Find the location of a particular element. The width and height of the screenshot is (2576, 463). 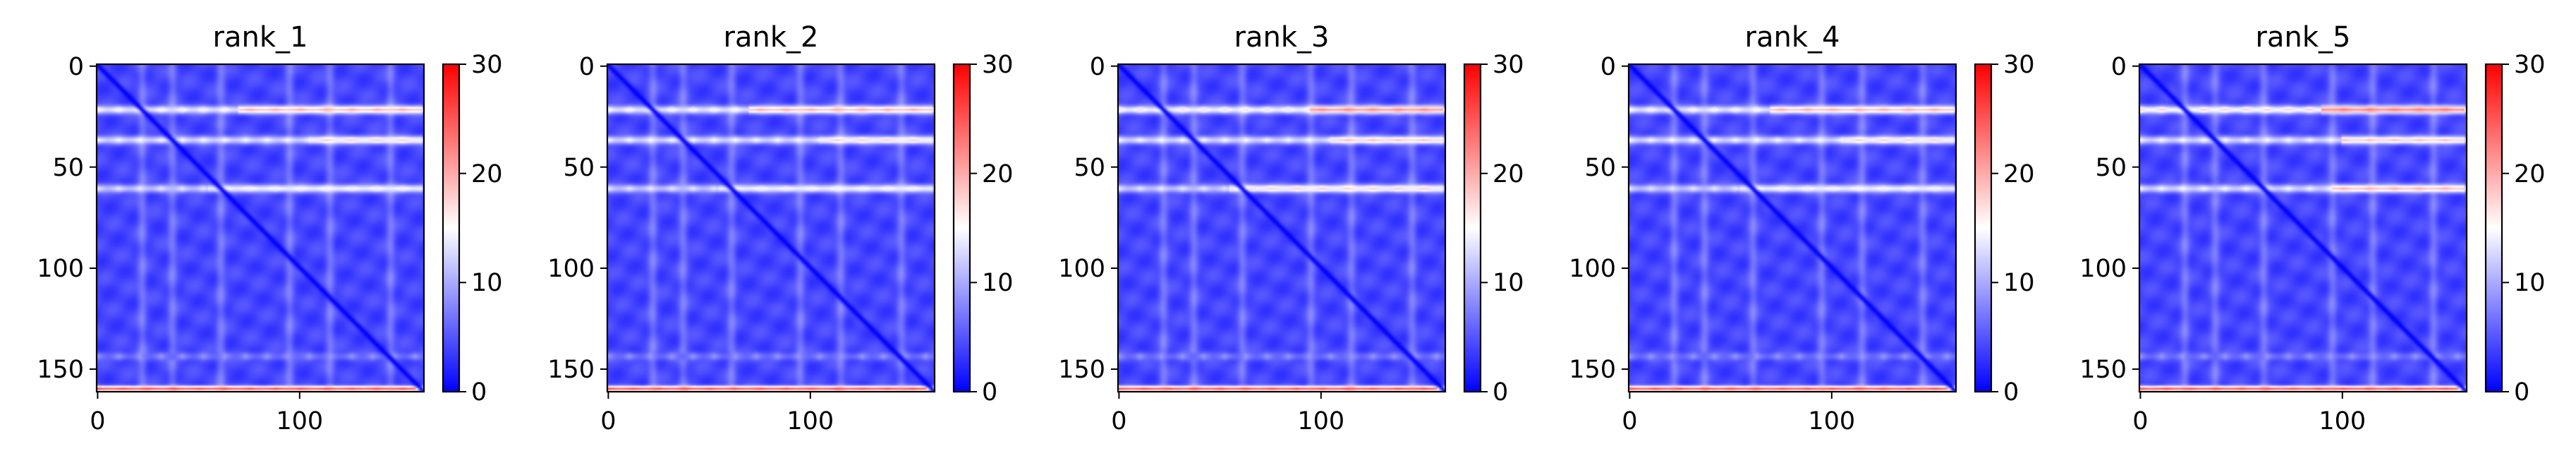

panel-title: rank_1 is located at coordinates (260, 37).